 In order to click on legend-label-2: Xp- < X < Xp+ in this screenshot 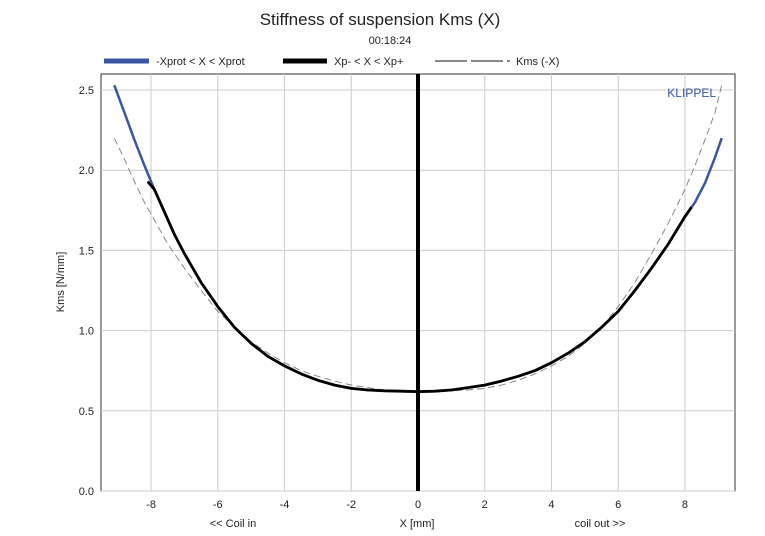, I will do `click(368, 62)`.